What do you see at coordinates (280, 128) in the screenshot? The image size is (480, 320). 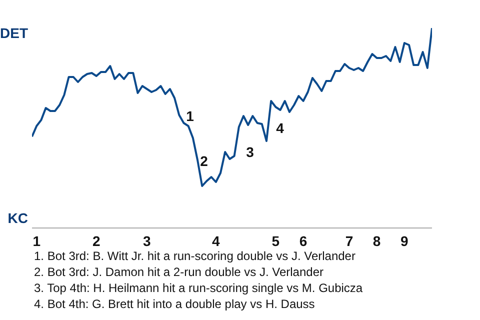 I see `annotation: 4` at bounding box center [280, 128].